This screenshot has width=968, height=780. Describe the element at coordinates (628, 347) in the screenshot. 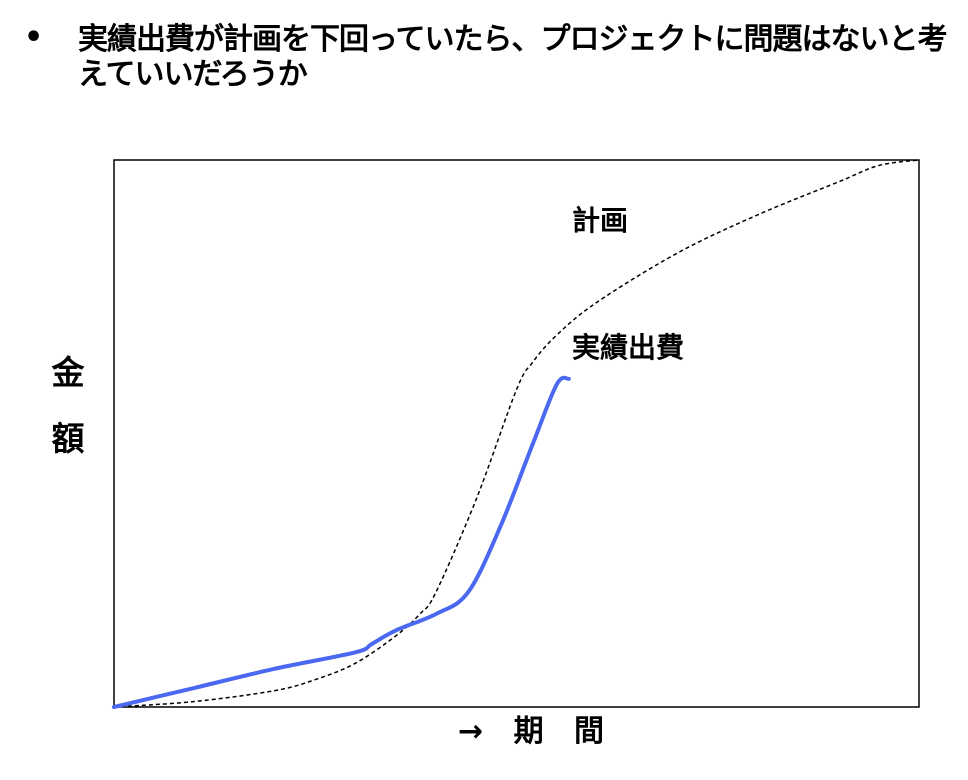

I see `series-label-2: 実績出費` at that location.